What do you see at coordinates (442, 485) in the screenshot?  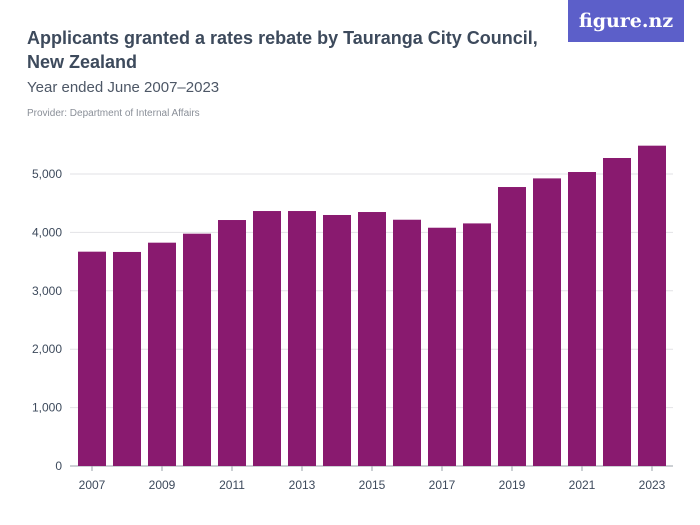 I see `x-tick-label: 2017` at bounding box center [442, 485].